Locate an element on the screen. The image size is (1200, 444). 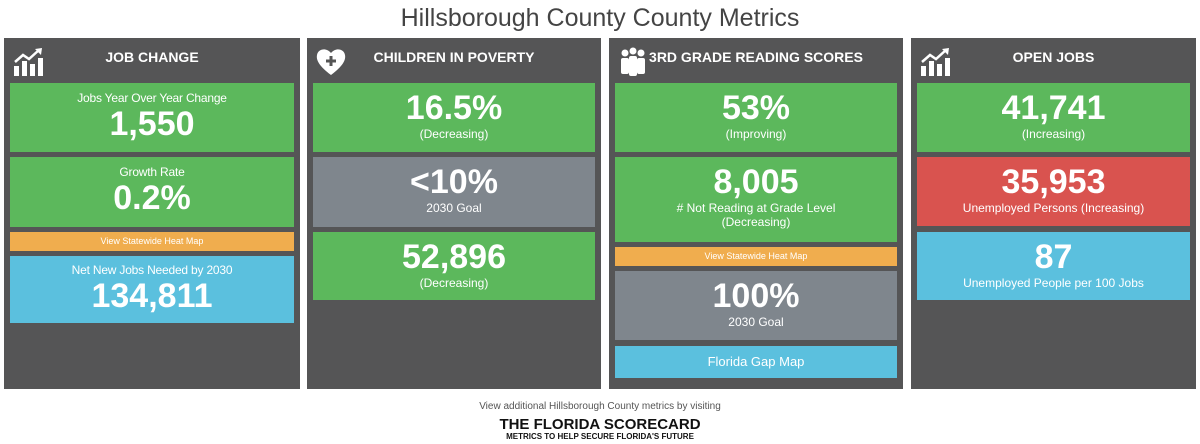
not-reading-value: 8,005 is located at coordinates (756, 182).